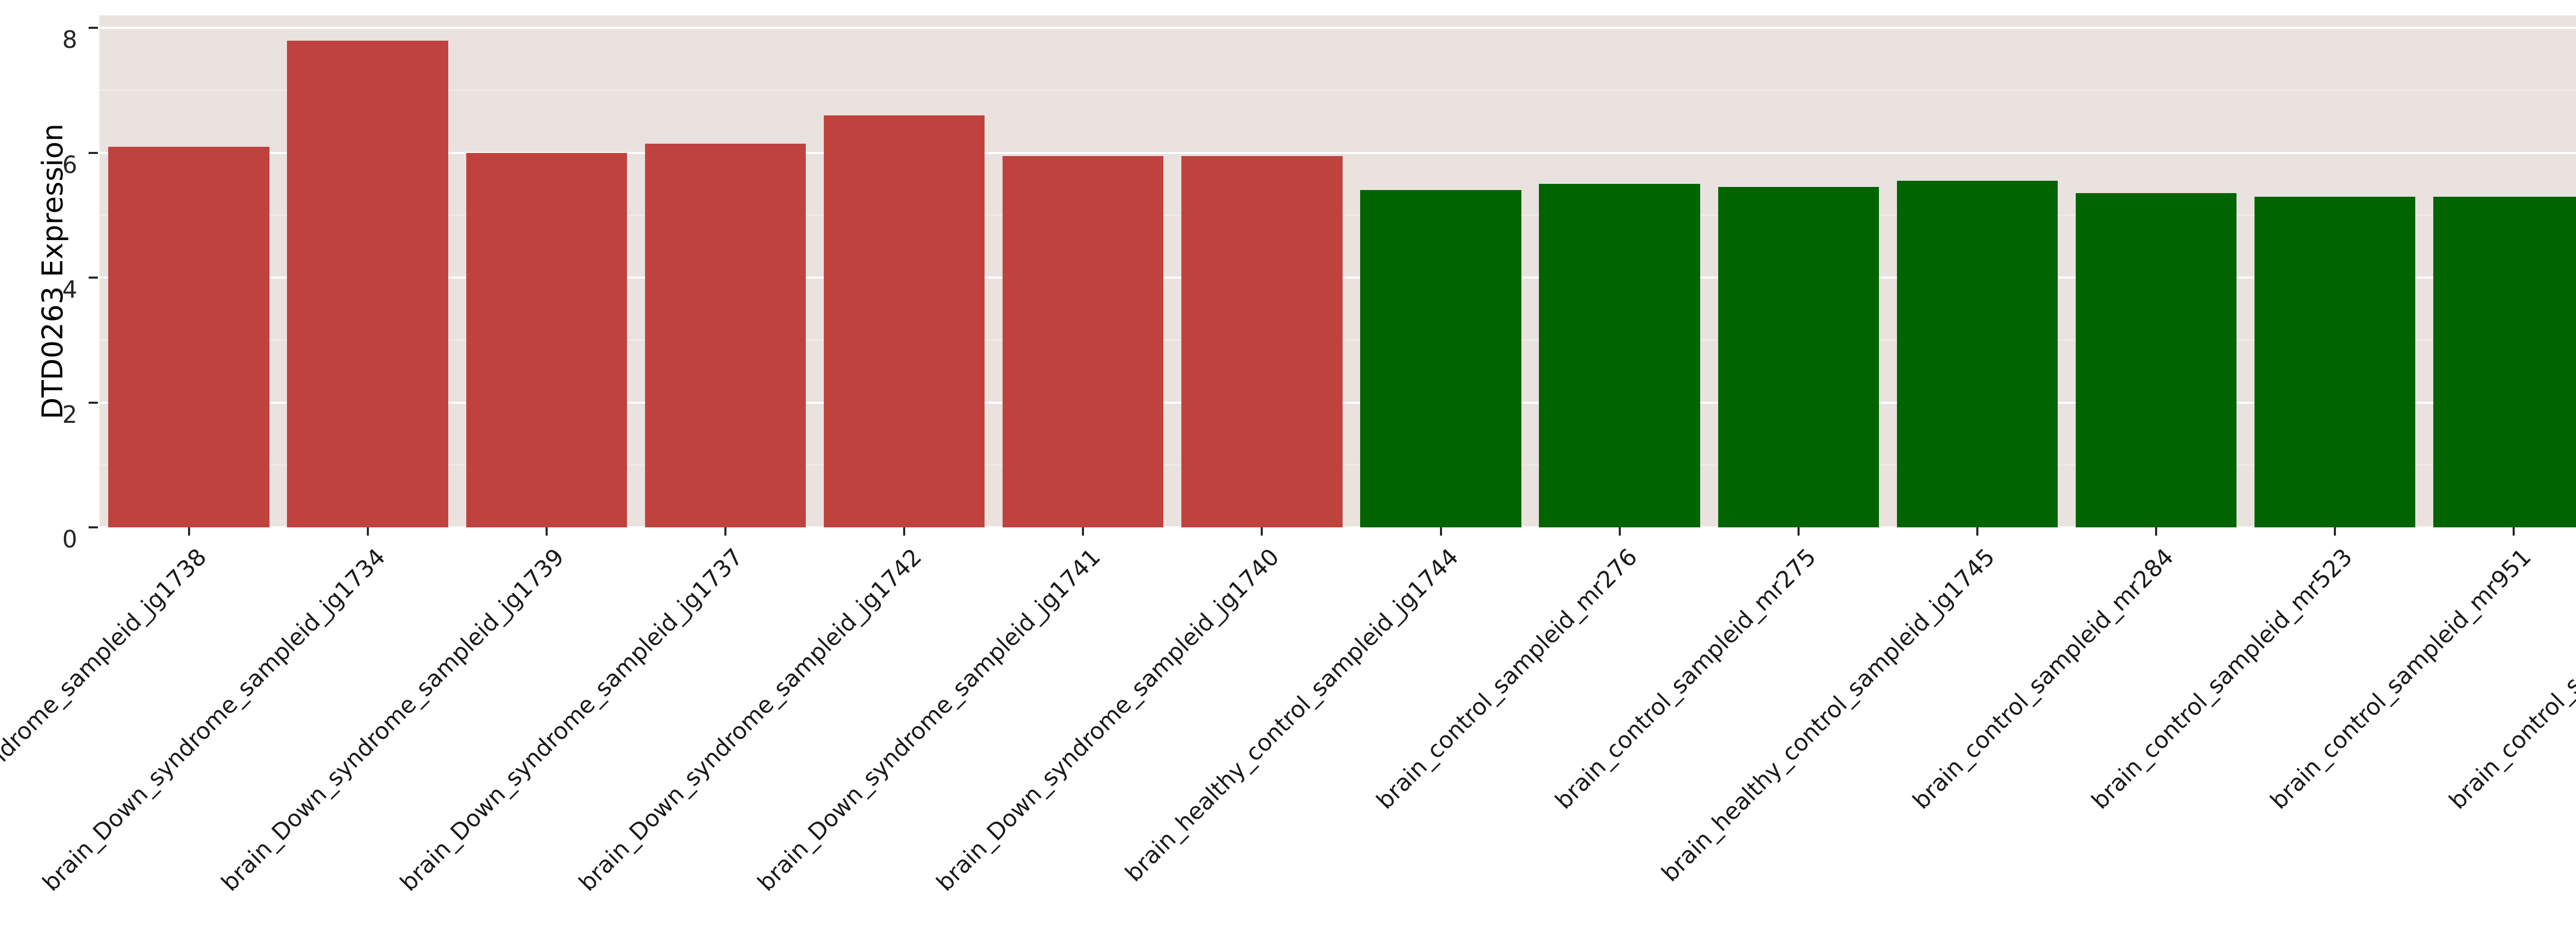 This screenshot has width=2576, height=927. I want to click on y-tick-label: 4, so click(69, 290).